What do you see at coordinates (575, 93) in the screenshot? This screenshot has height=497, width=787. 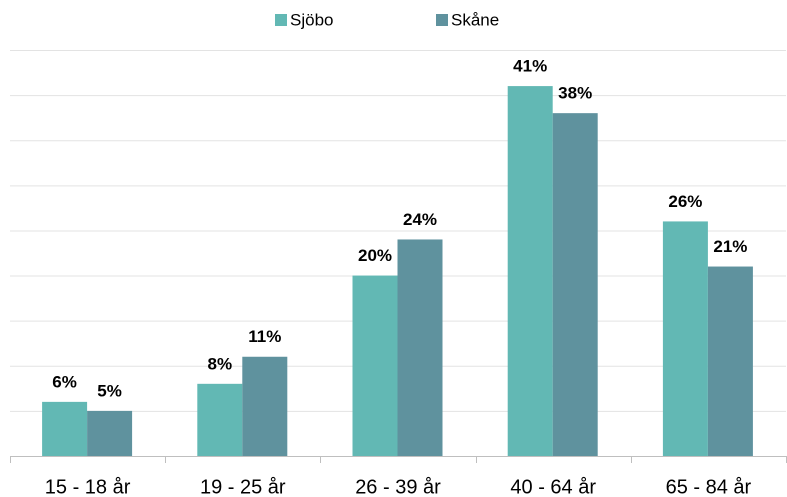 I see `data-label: 38%` at bounding box center [575, 93].